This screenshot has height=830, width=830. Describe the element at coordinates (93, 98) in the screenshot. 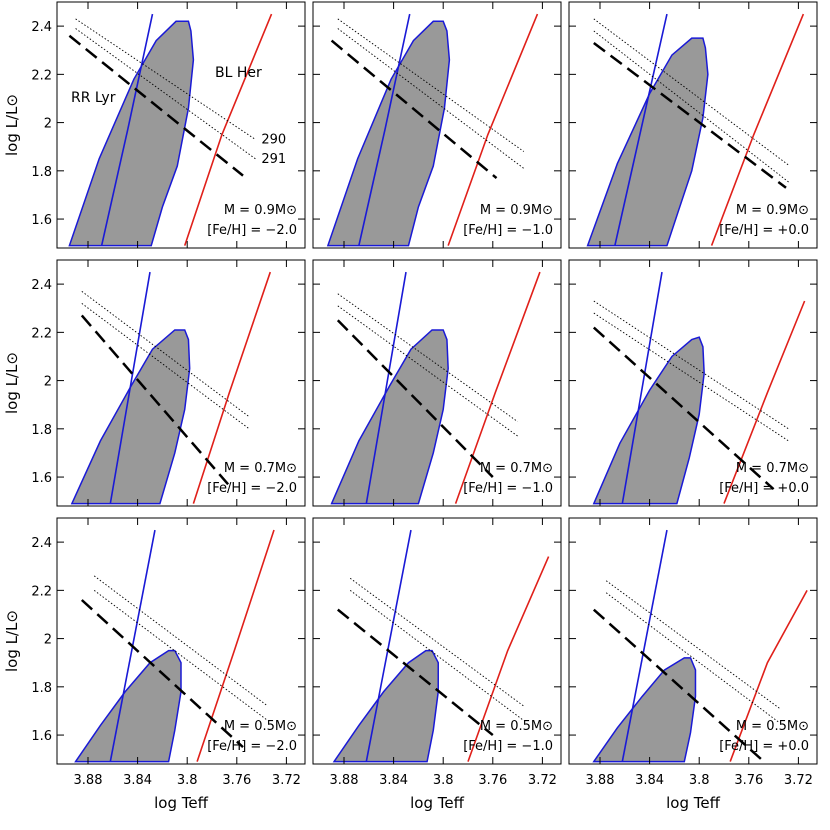

I see `annotation: RR Lyr` at that location.